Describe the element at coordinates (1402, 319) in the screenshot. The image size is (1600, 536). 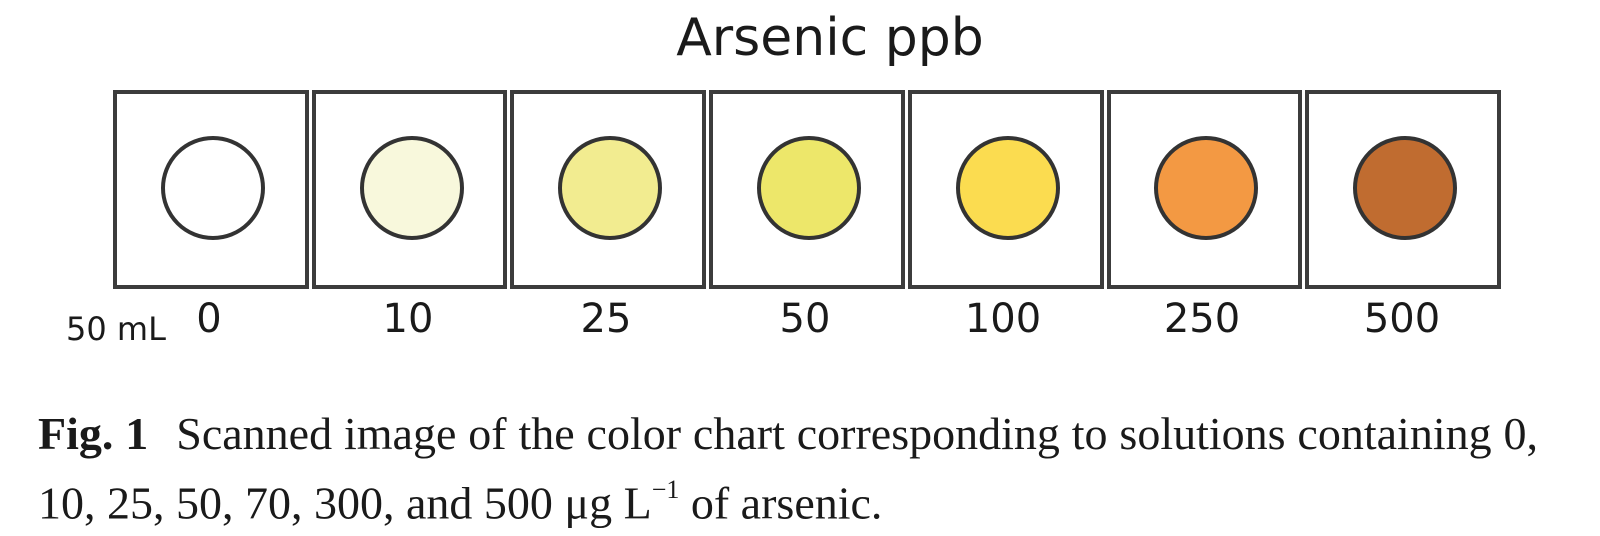
I see `concentration-label-500: 500` at that location.